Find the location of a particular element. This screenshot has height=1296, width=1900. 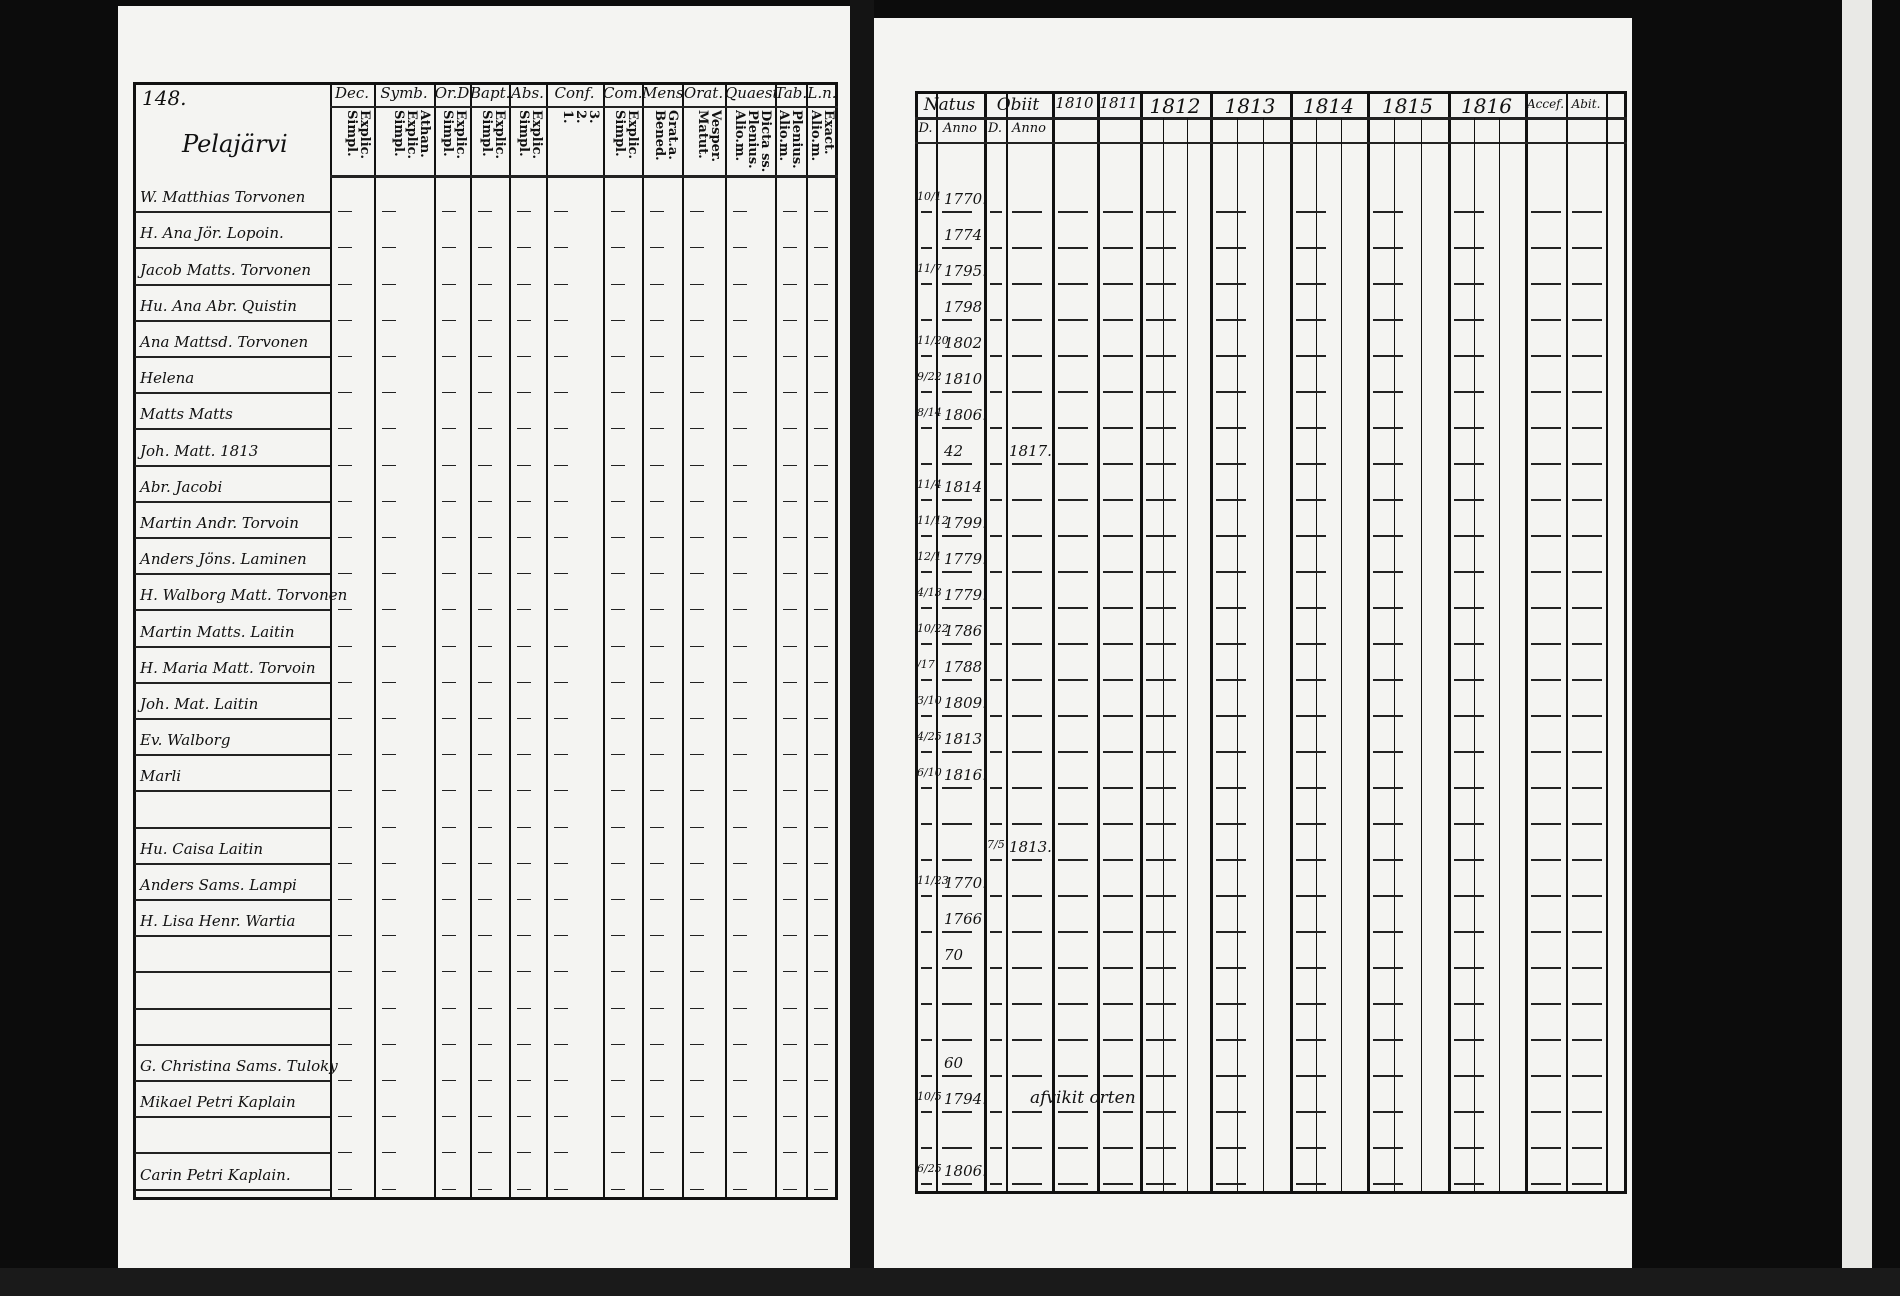

column-header: Tab. is located at coordinates (790, 93).